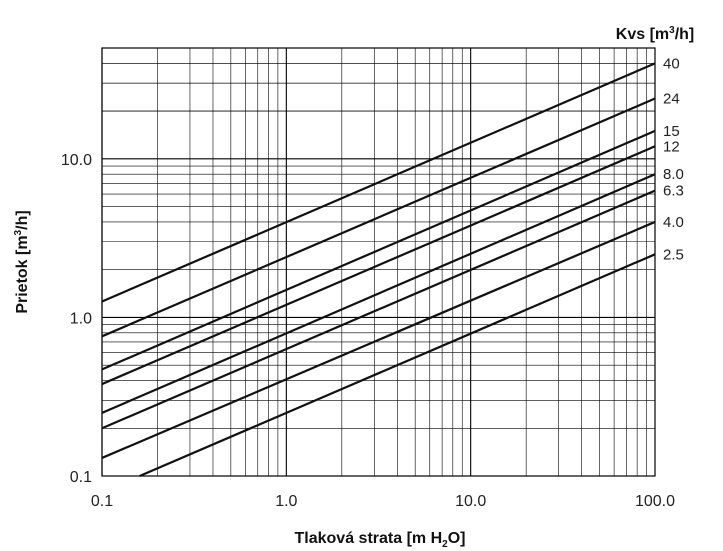 This screenshot has height=551, width=723. What do you see at coordinates (22, 261) in the screenshot?
I see `y-axis-title: Prietok [m3/h]` at bounding box center [22, 261].